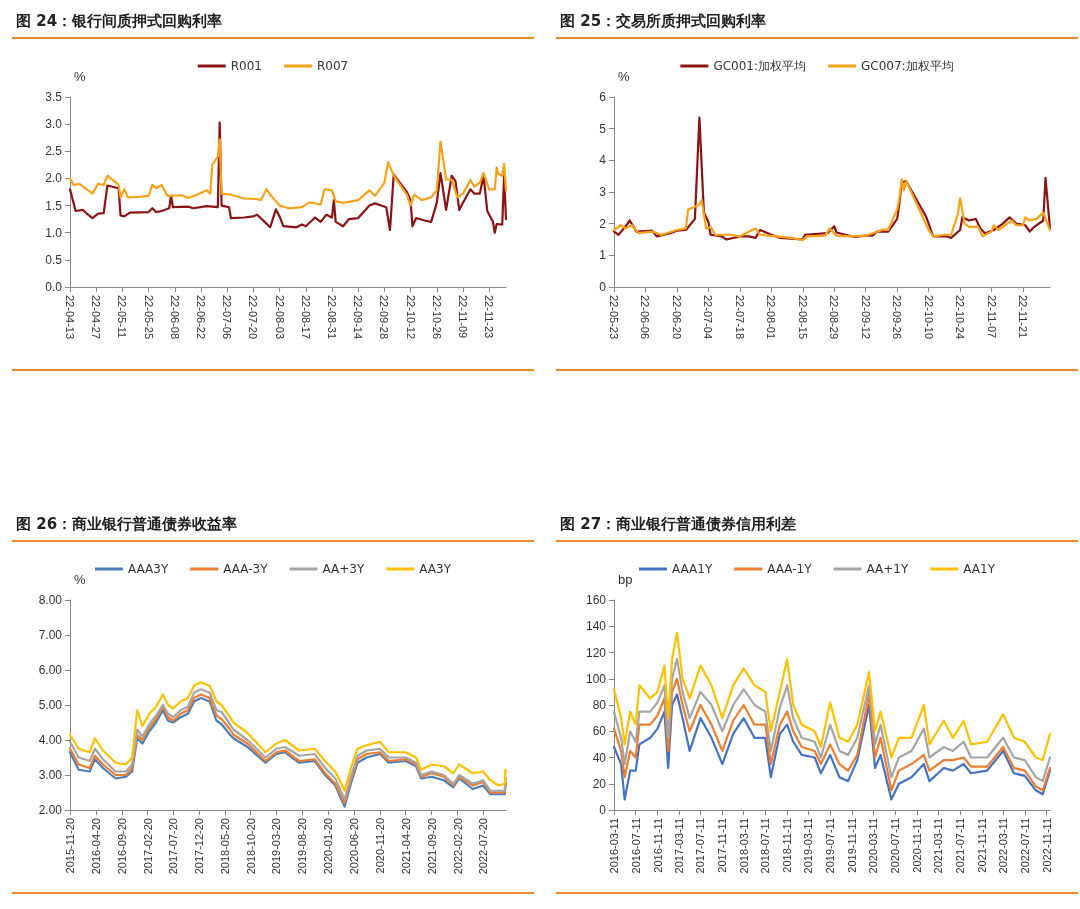  I want to click on chart-title: 图 26：商业银行普通债券收益率, so click(273, 528).